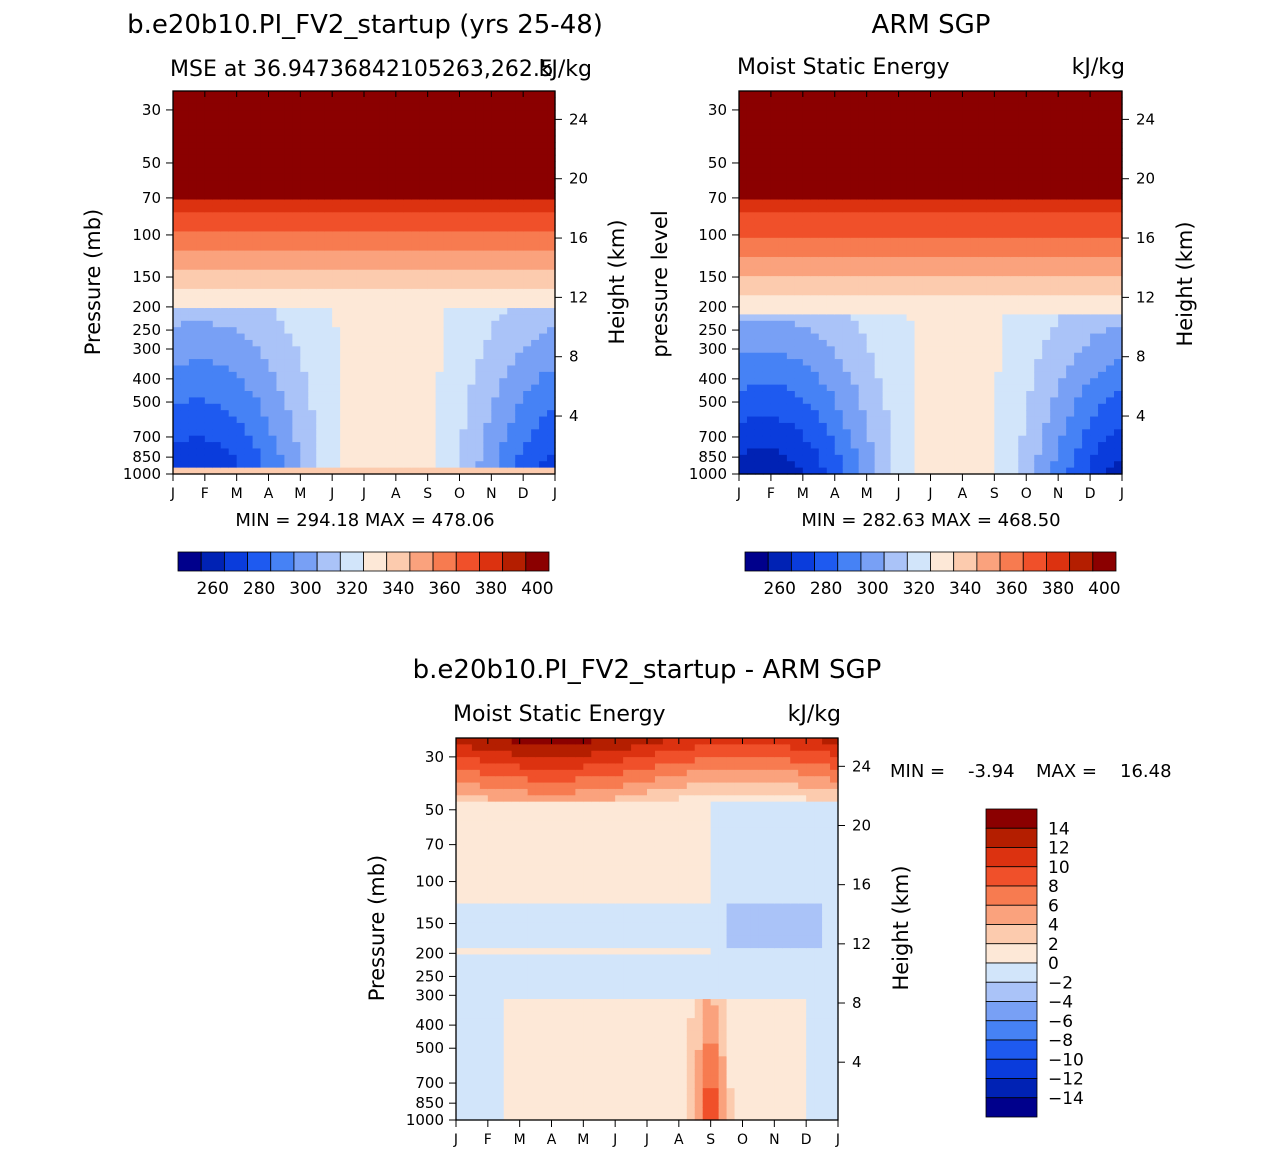 This screenshot has height=1158, width=1285. What do you see at coordinates (205, 494) in the screenshot?
I see `model-month-label: F` at bounding box center [205, 494].